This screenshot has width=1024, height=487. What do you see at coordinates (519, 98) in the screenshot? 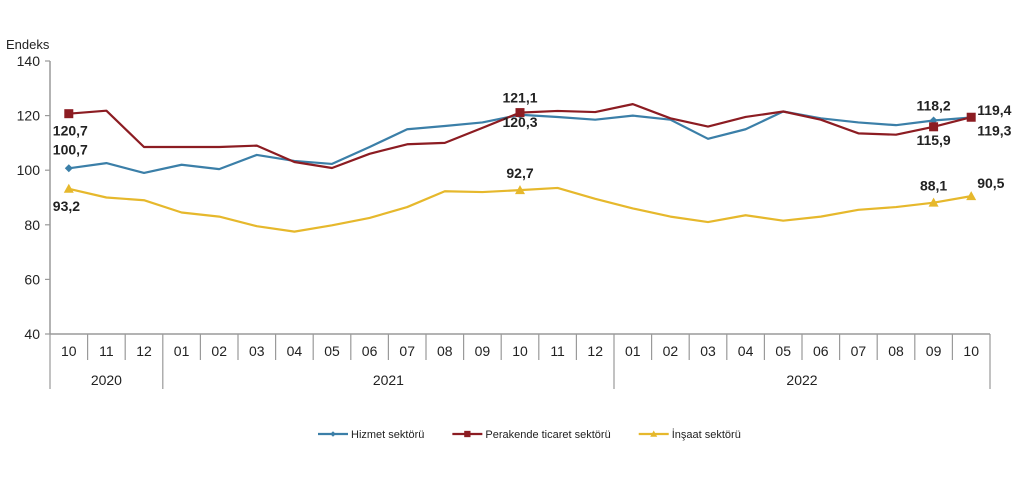
I see `data-label: 121,1` at bounding box center [519, 98].